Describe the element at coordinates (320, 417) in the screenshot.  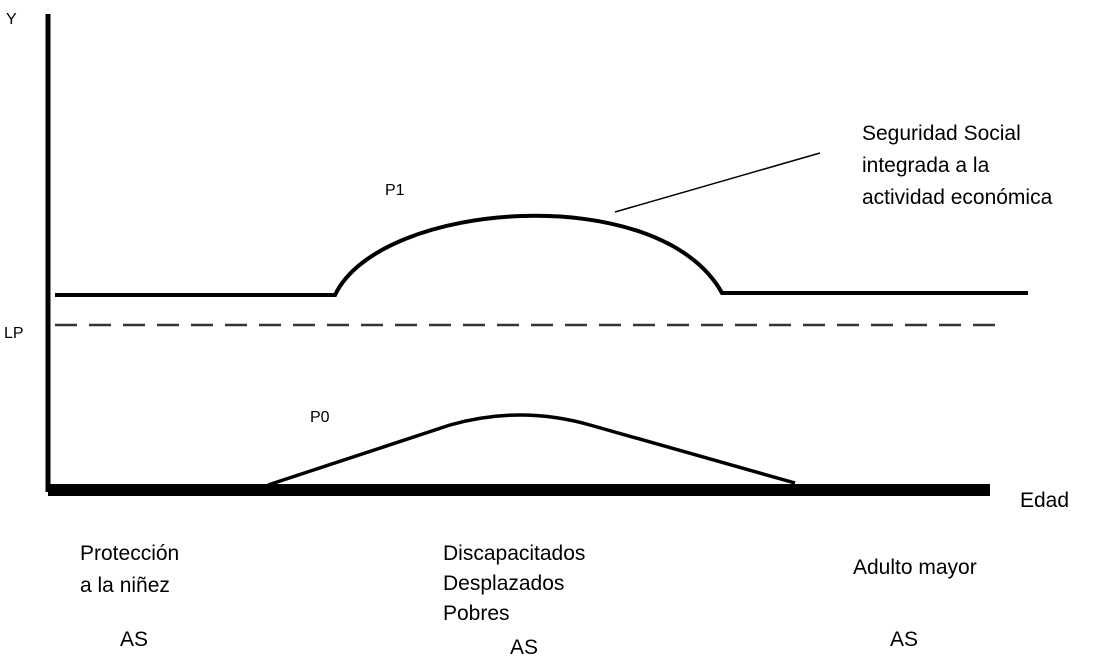
I see `p0-label: P0` at that location.